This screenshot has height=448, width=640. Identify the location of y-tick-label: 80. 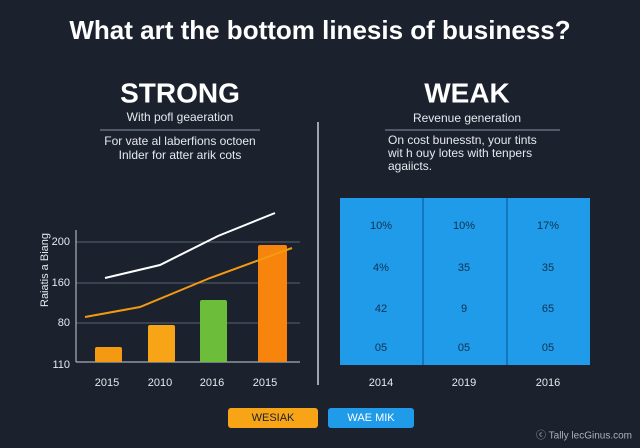
(64, 323).